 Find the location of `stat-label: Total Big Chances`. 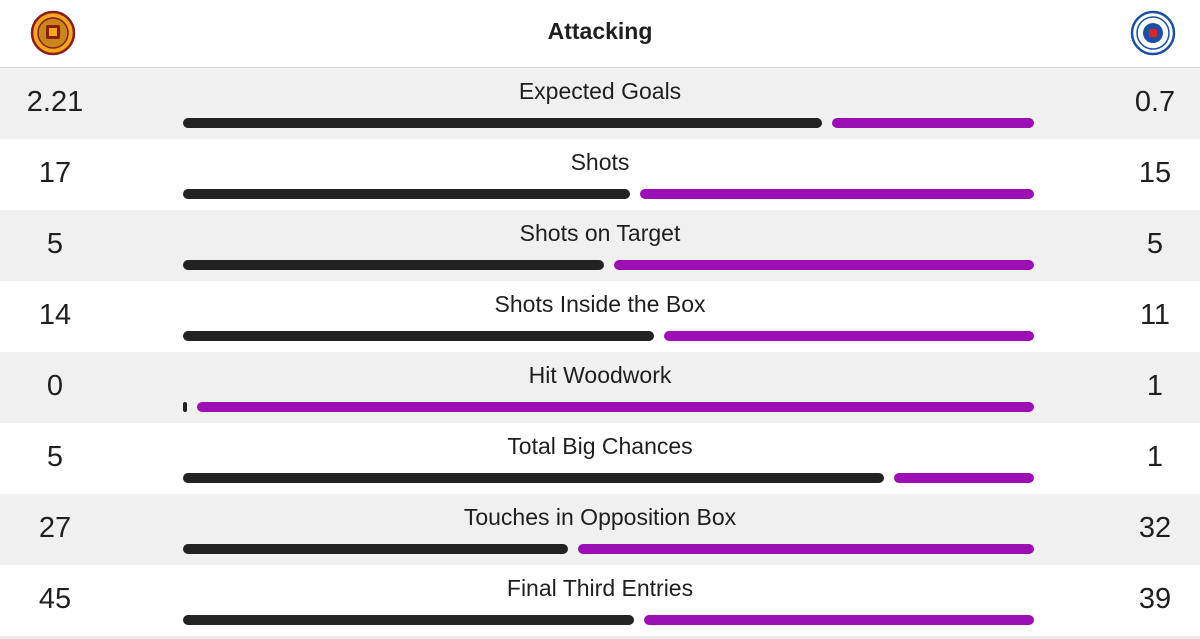

stat-label: Total Big Chances is located at coordinates (600, 446).